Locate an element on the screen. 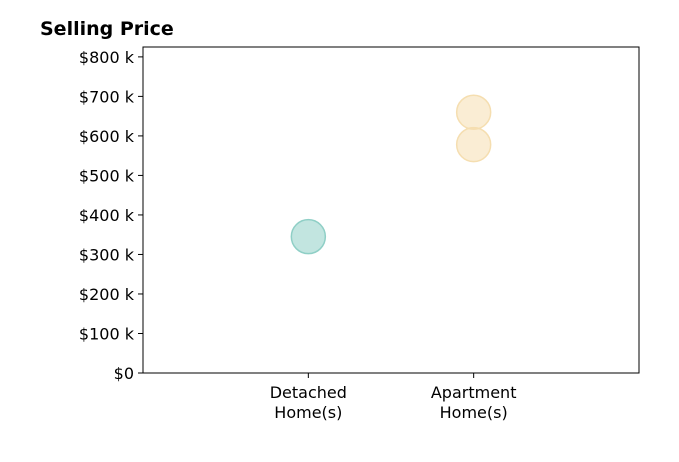 This screenshot has width=679, height=462. y-tick-label: $100 k is located at coordinates (107, 333).